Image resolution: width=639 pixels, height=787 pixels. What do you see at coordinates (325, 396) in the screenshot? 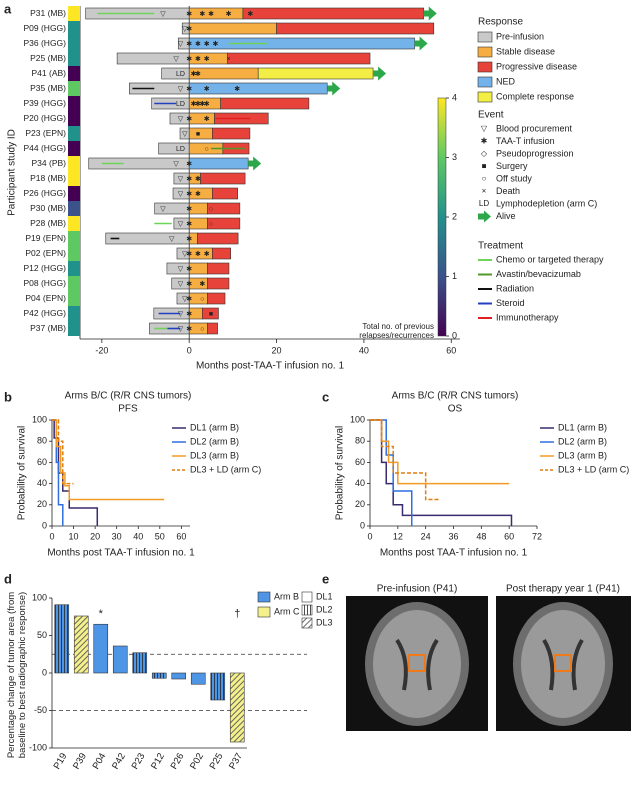
I see `panel-letter: c` at bounding box center [325, 396].